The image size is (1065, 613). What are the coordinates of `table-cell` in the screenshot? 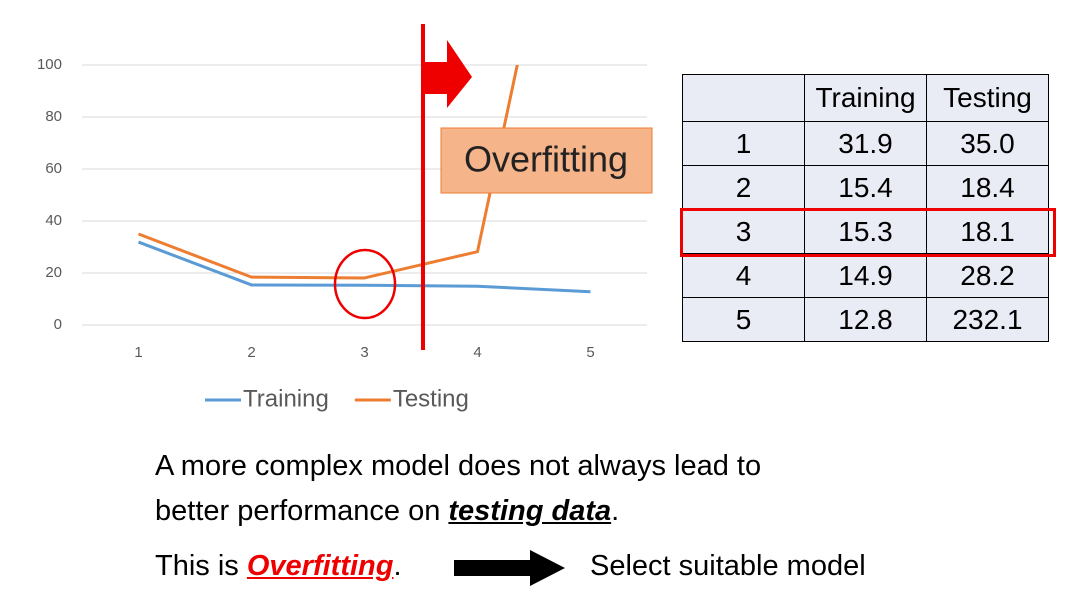 It's located at (743, 98).